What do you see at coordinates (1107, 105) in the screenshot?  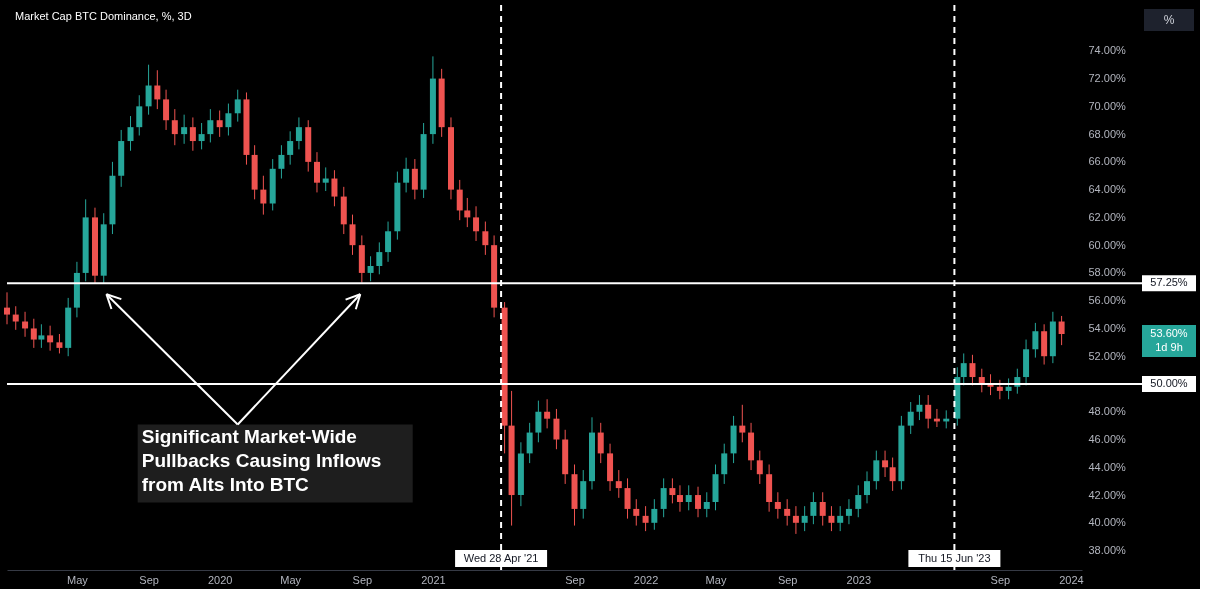 I see `y-tick-label: 70.00%` at bounding box center [1107, 105].